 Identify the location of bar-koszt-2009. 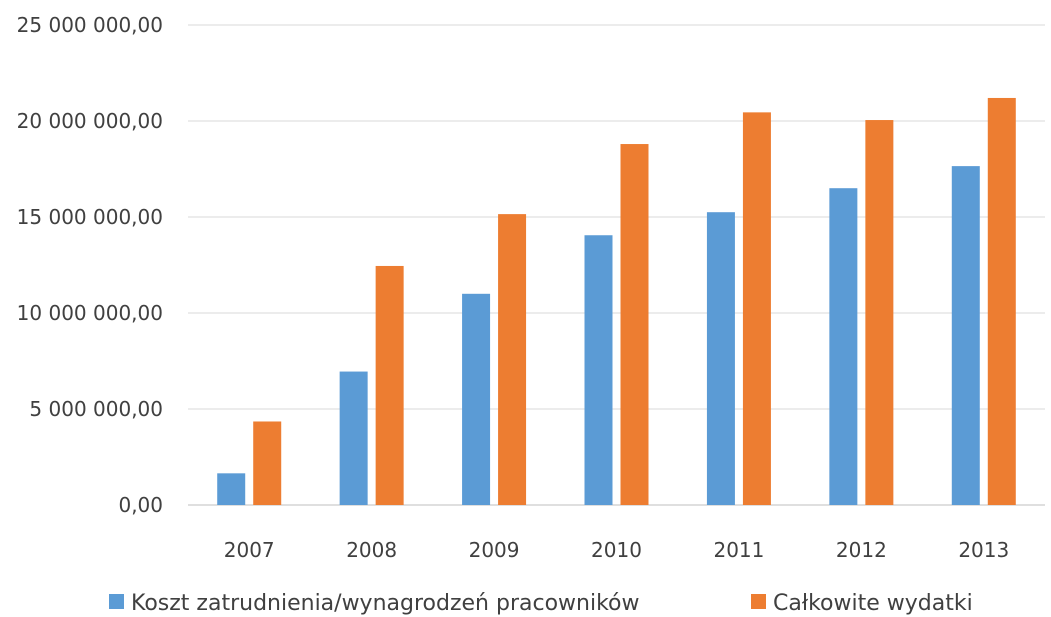
(476, 399).